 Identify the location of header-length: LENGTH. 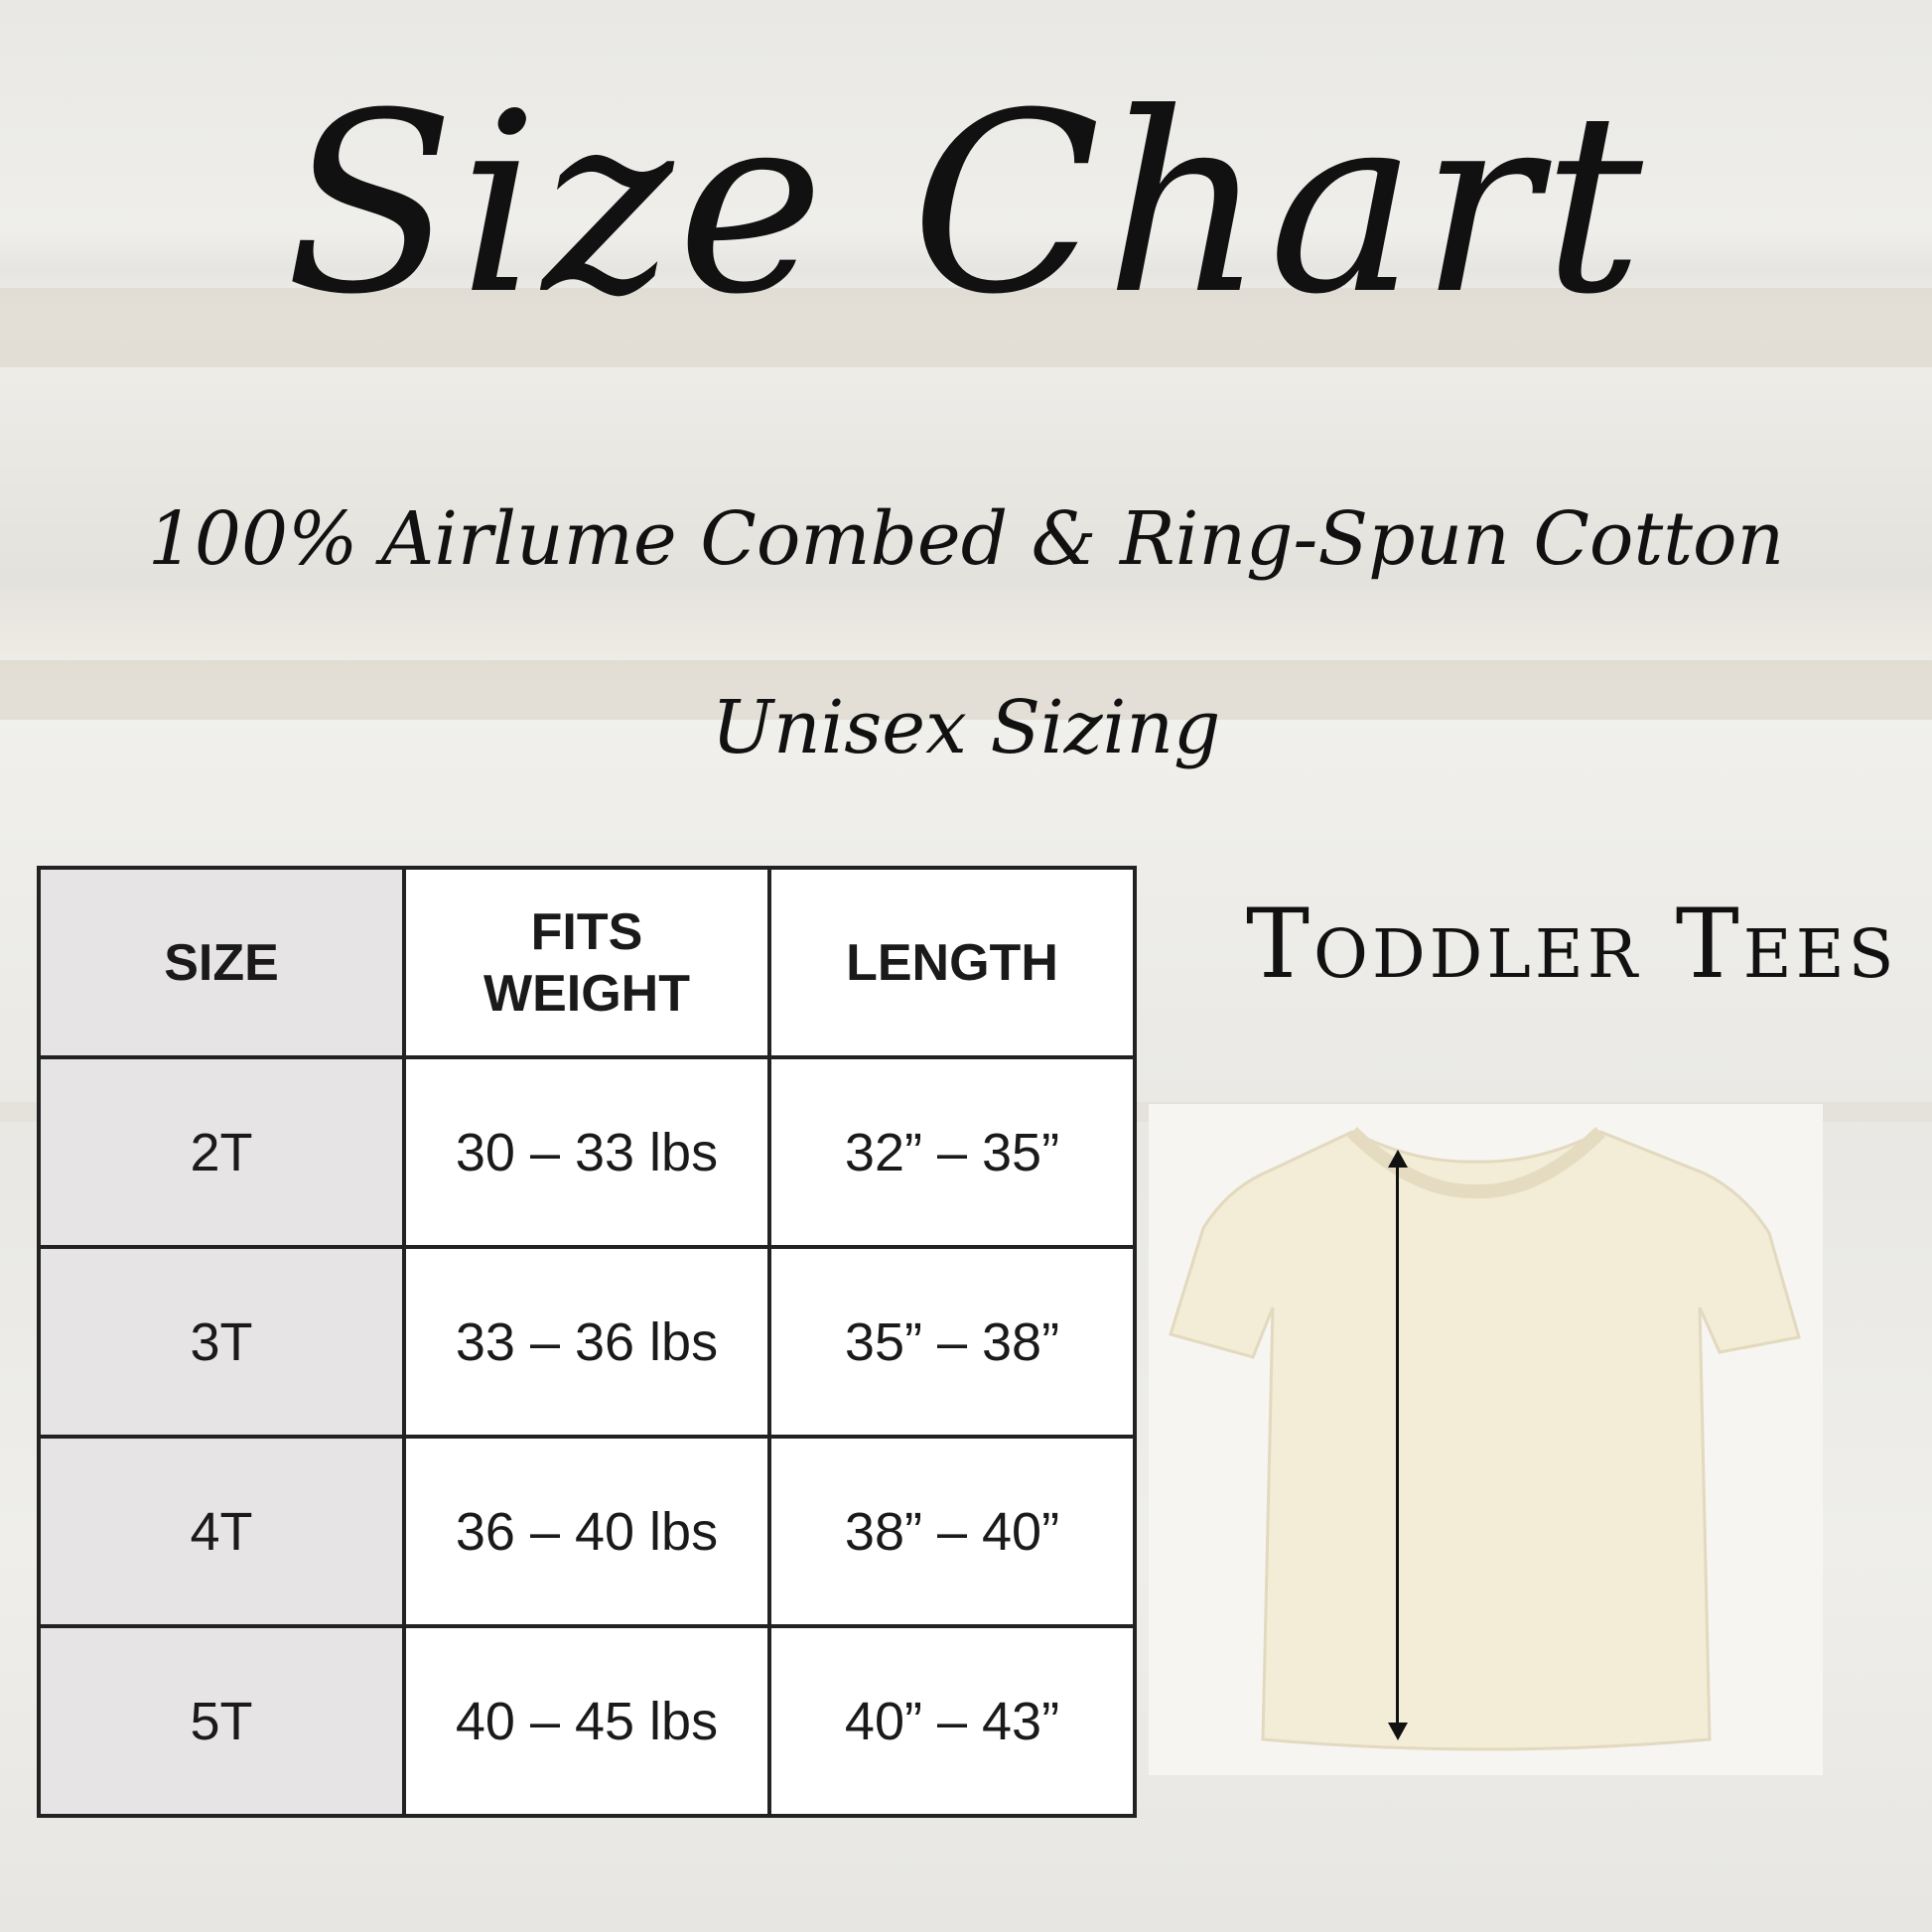
(952, 963).